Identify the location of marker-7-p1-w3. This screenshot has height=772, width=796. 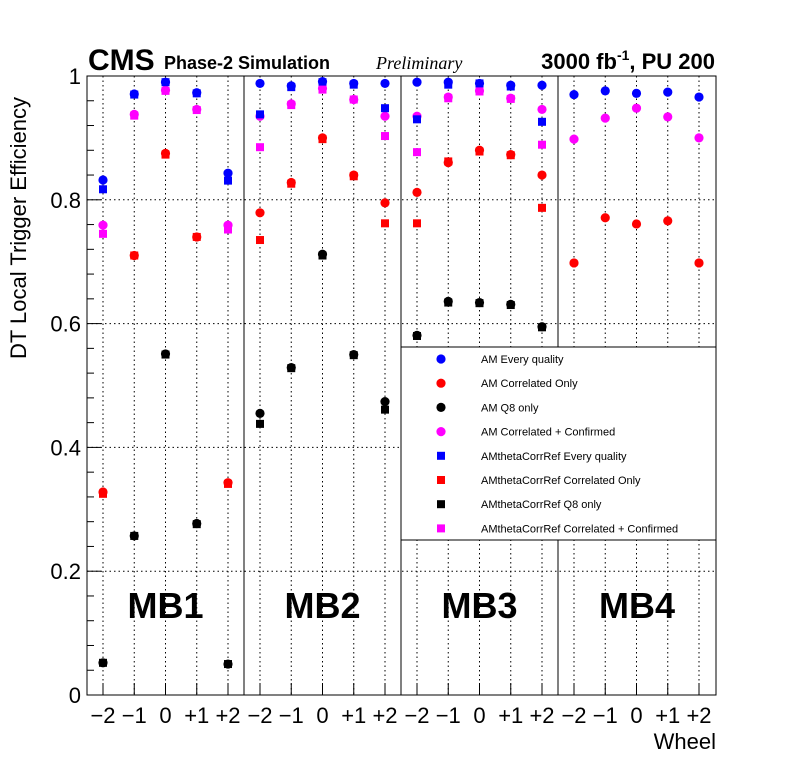
(353, 99).